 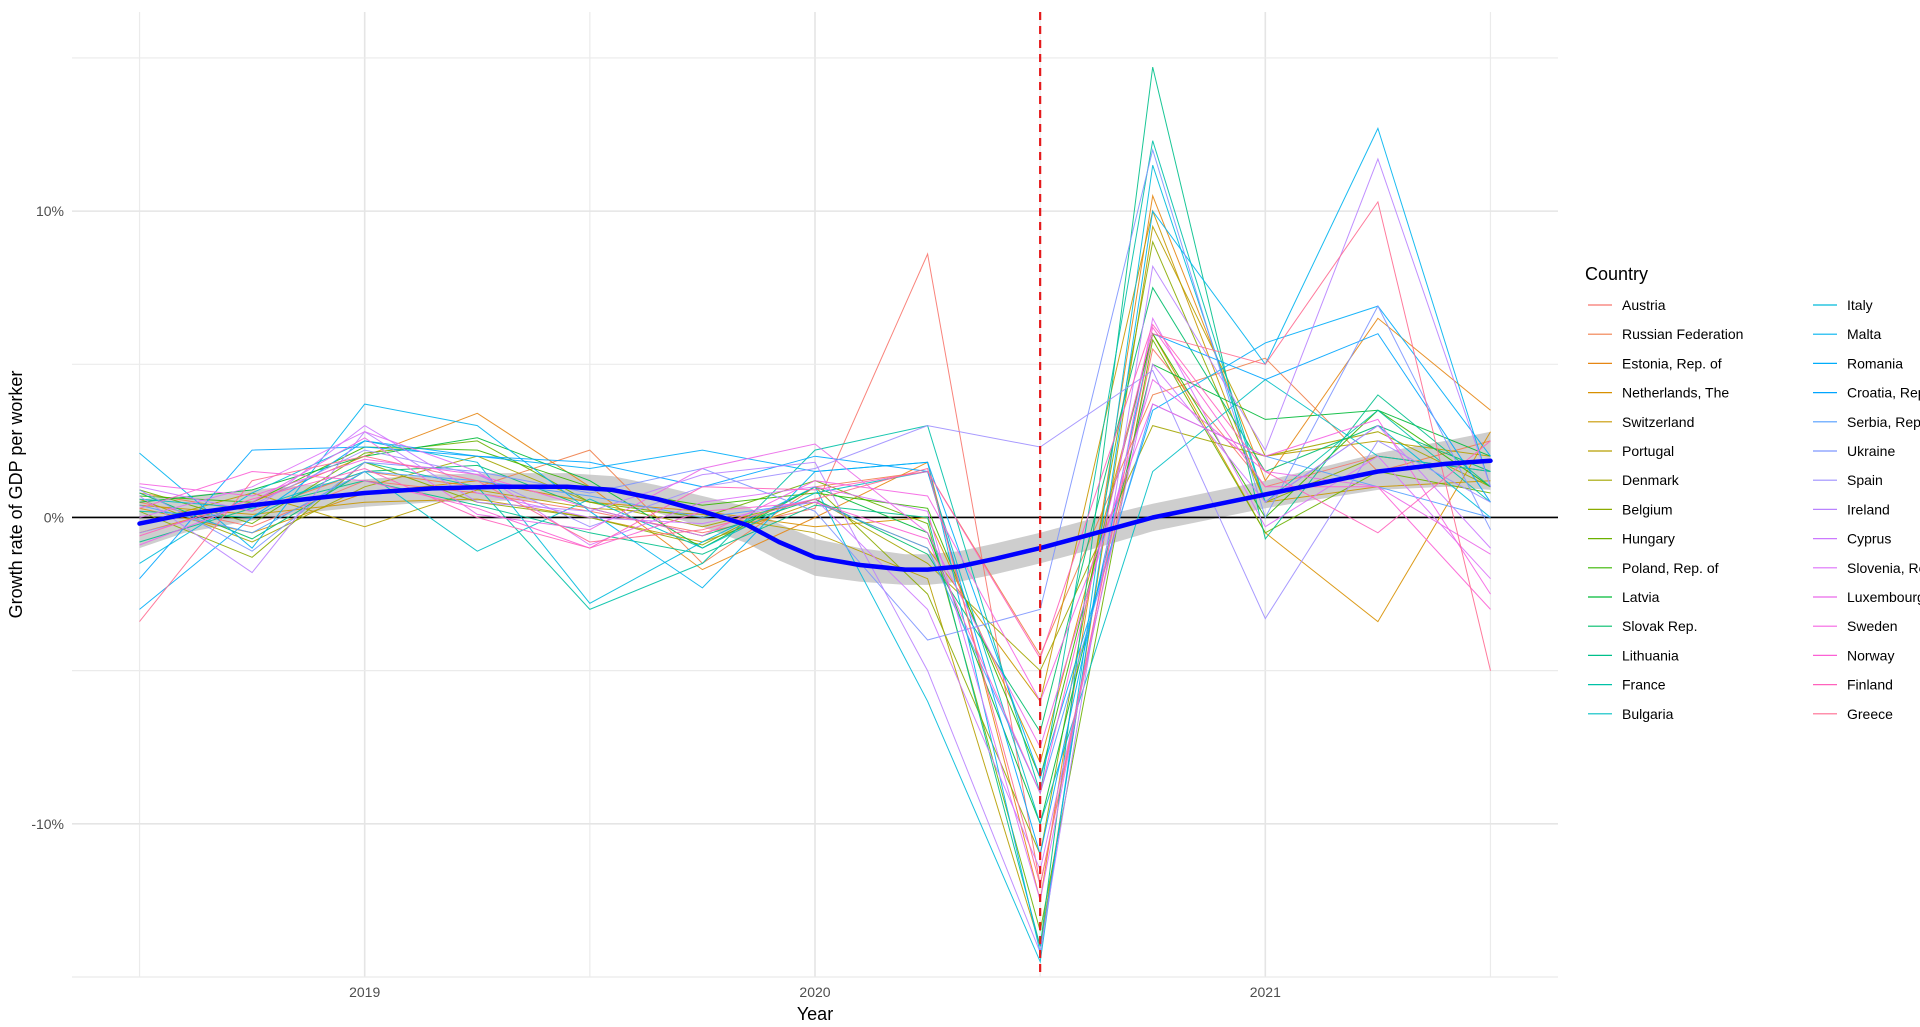 I want to click on legend-item: Sweden, so click(x=1855, y=626).